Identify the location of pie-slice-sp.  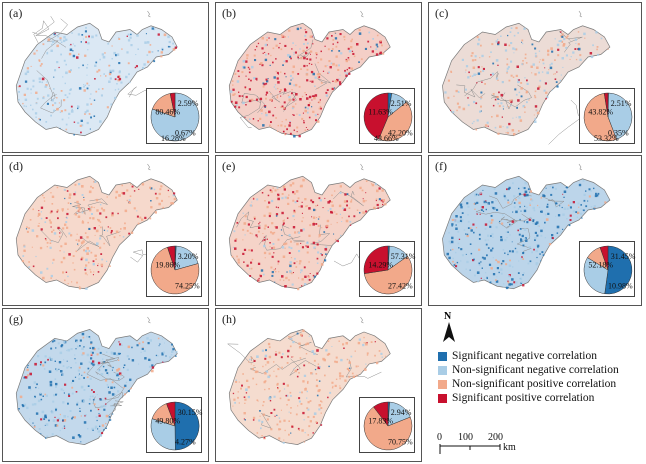
(171, 414).